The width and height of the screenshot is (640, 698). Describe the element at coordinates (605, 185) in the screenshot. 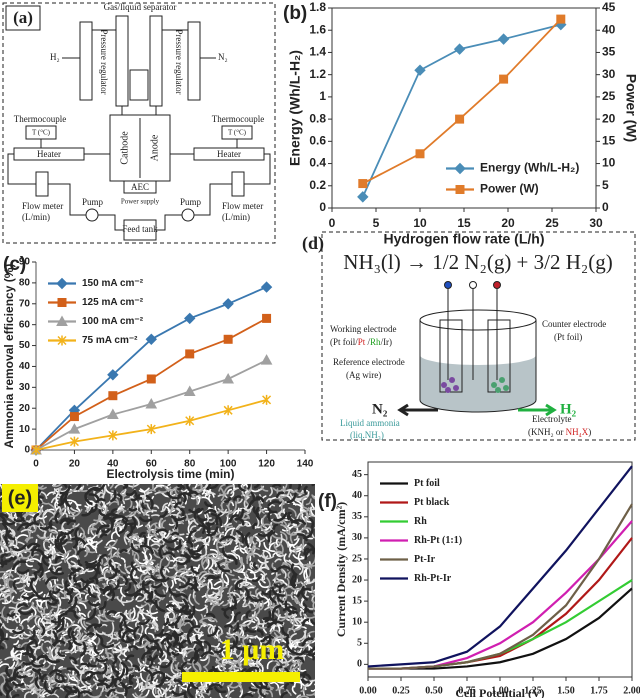

I see `y2-tick-label: 5` at that location.